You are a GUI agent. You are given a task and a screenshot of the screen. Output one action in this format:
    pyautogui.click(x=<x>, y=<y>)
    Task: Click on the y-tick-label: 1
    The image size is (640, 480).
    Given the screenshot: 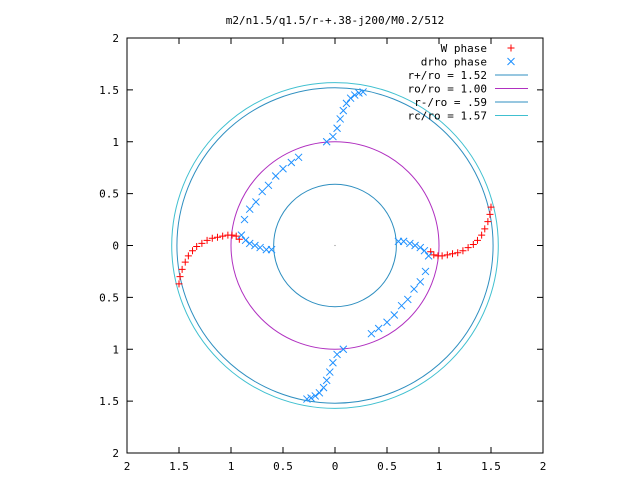 What is the action you would take?
    pyautogui.click(x=115, y=349)
    